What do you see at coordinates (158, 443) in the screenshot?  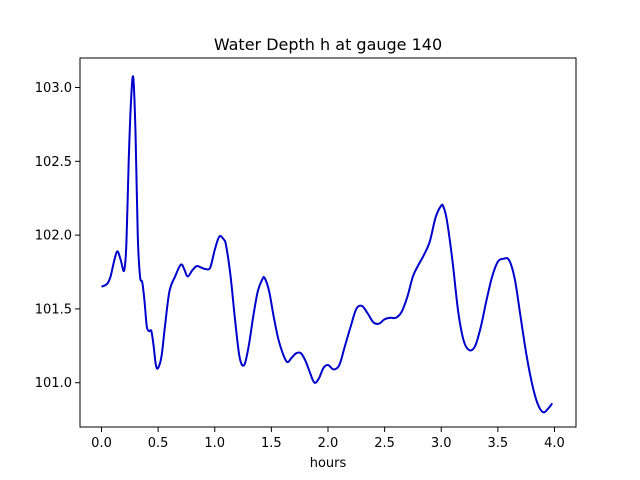 I see `x-tick-label: 0.5` at bounding box center [158, 443].